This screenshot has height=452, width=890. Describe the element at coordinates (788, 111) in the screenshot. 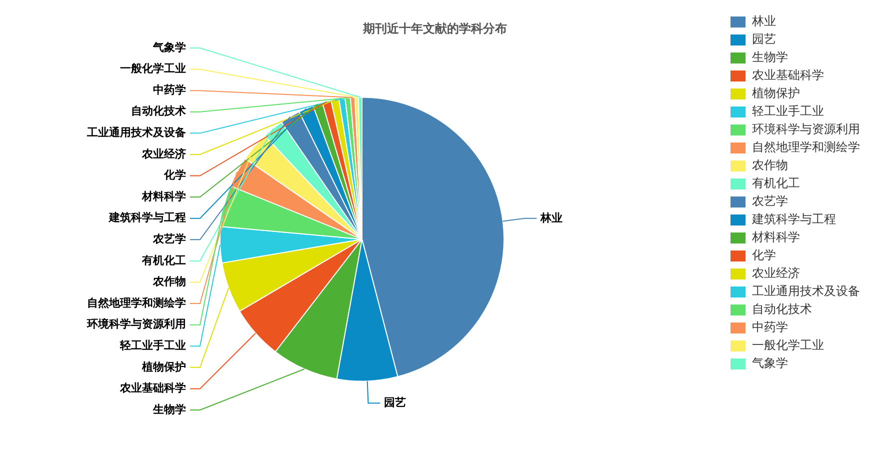

I see `legend-label: 轻工业手工业` at that location.